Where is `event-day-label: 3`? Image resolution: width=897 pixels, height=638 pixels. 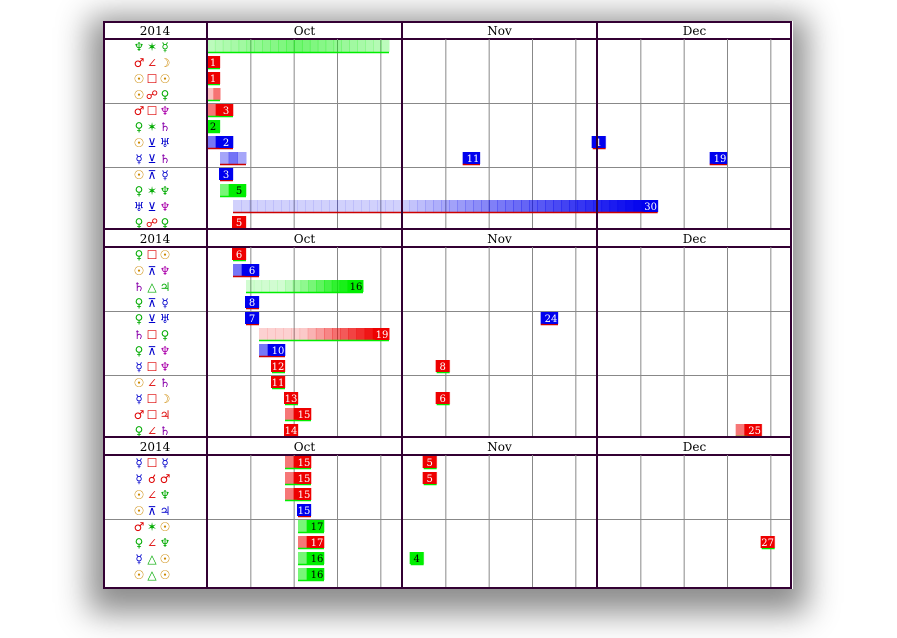 event-day-label: 3 is located at coordinates (226, 111).